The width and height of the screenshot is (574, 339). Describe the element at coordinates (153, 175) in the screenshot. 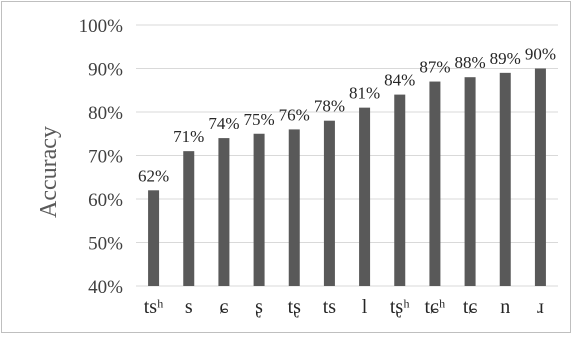

I see `data-label: 62%` at that location.